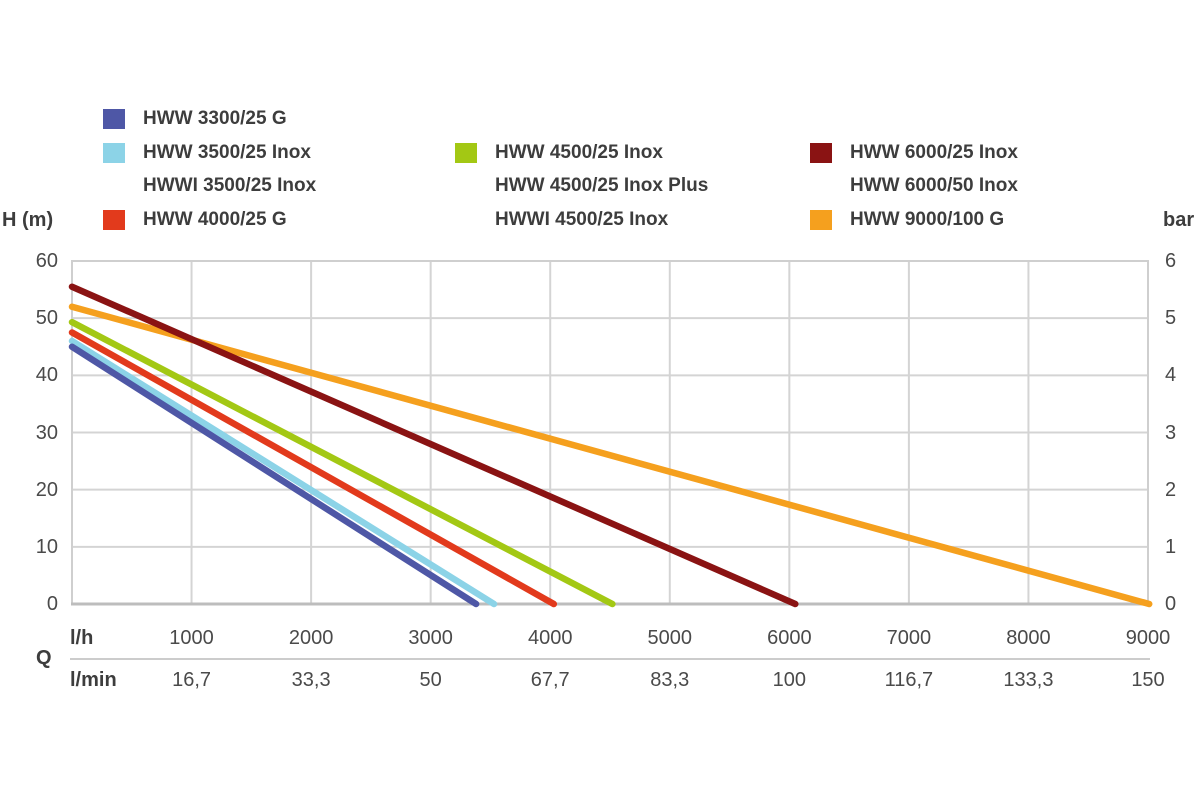 This screenshot has width=1200, height=800. What do you see at coordinates (46, 546) in the screenshot?
I see `y-left-tick: 10` at bounding box center [46, 546].